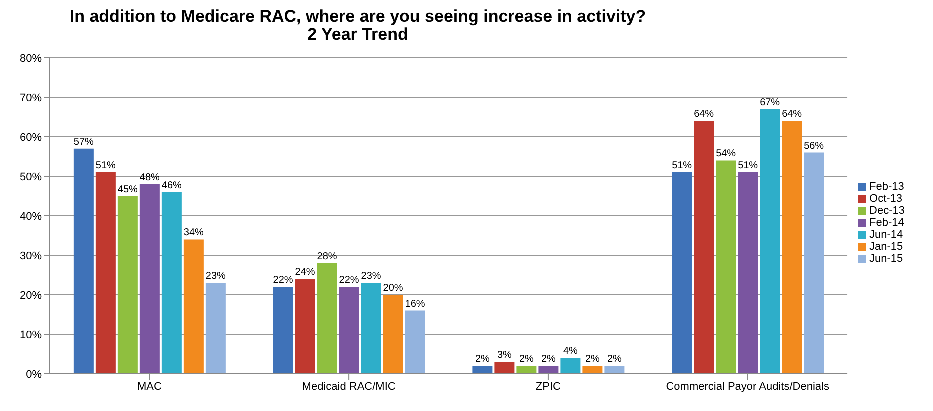 This screenshot has height=411, width=933. Describe the element at coordinates (34, 374) in the screenshot. I see `y-tick-label: 0%` at that location.